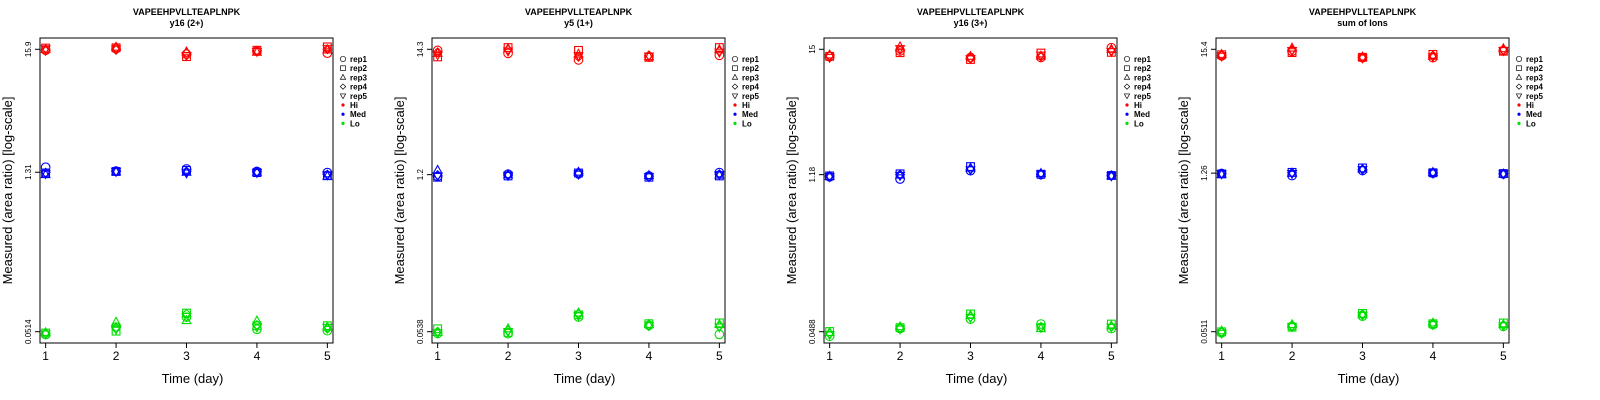 Image resolution: width=1600 pixels, height=400 pixels. Describe the element at coordinates (1519, 114) in the screenshot. I see `legend-dot-med` at that location.